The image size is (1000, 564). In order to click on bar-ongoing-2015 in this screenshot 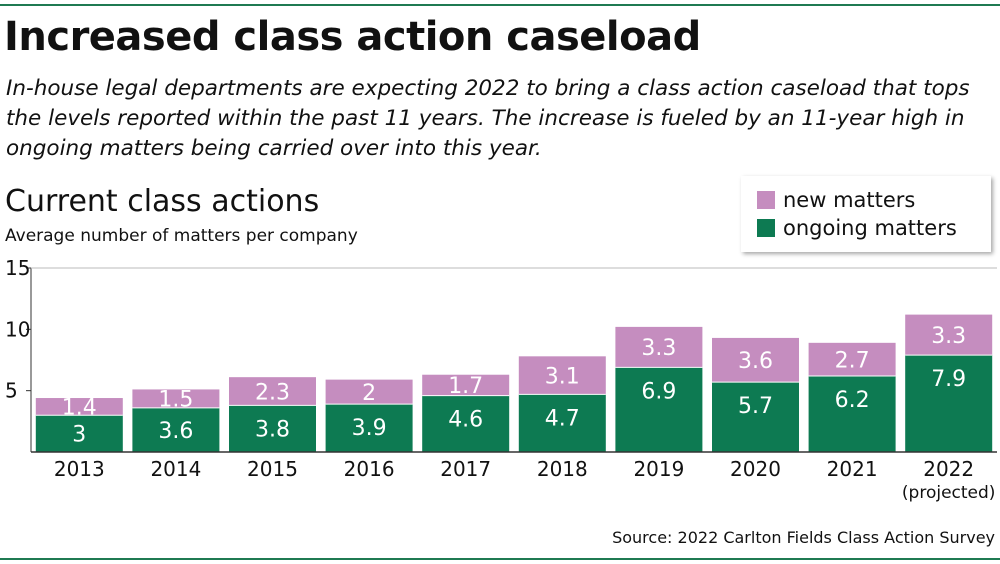, I will do `click(272, 428)`.